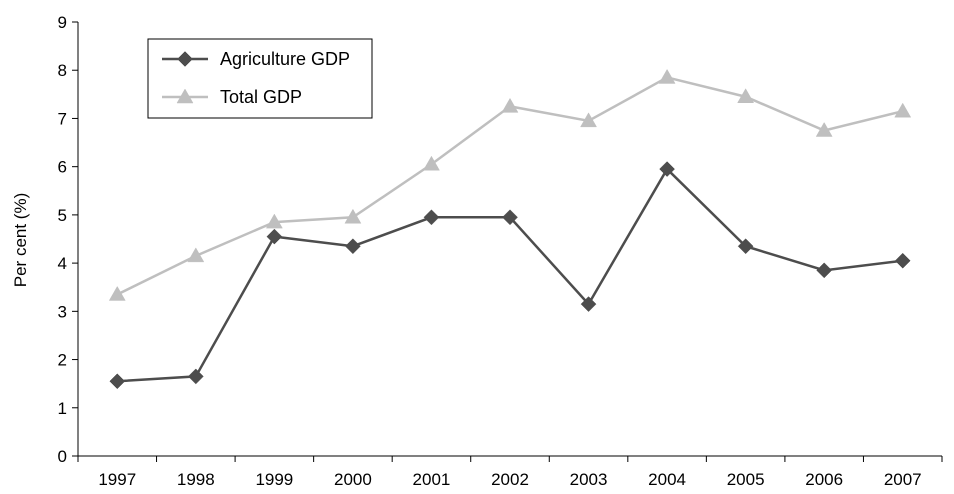 The height and width of the screenshot is (494, 954). I want to click on y-tick-label: 3, so click(62, 311).